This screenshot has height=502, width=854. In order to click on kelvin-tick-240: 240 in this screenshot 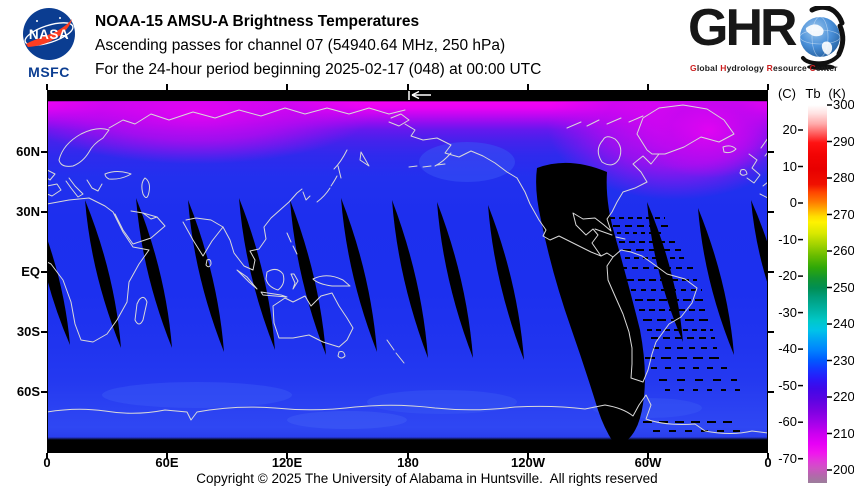, I will do `click(843, 323)`.